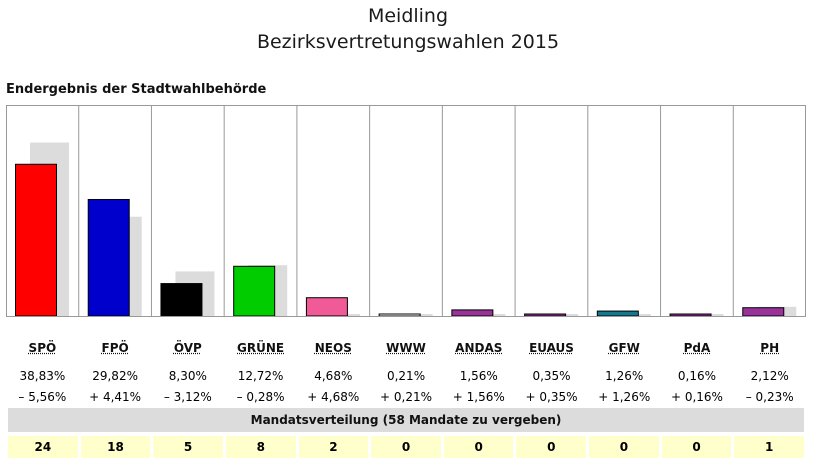 This screenshot has width=816, height=472. Describe the element at coordinates (624, 348) in the screenshot. I see `party-name-link: GFW` at that location.